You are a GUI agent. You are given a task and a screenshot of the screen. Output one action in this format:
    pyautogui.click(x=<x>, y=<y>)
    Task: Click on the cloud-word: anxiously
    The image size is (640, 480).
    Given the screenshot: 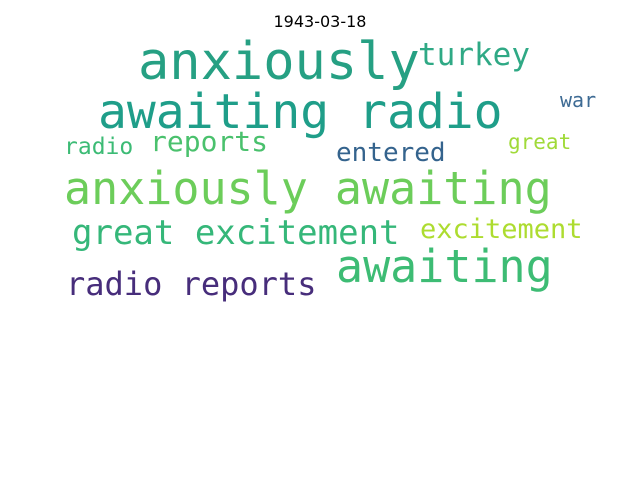 What is the action you would take?
    pyautogui.click(x=279, y=62)
    